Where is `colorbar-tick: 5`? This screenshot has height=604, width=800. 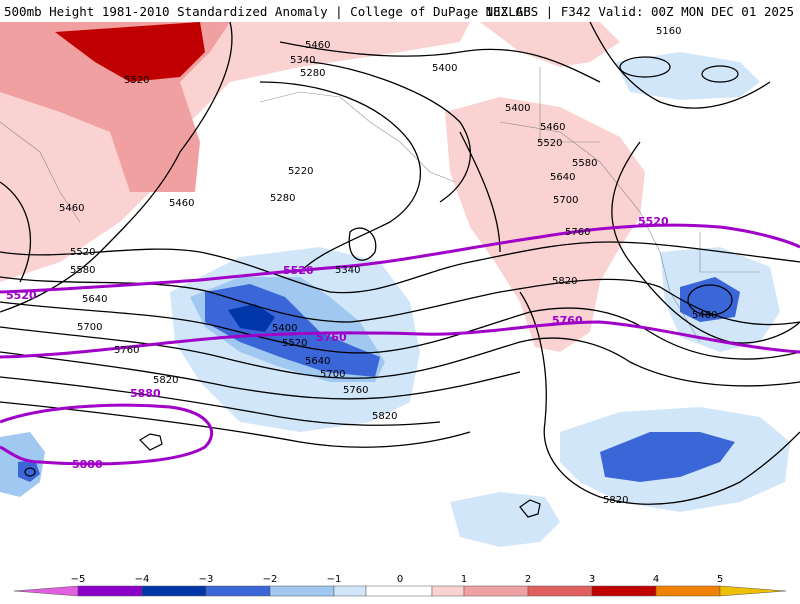 colorbar-tick: 5 is located at coordinates (720, 579).